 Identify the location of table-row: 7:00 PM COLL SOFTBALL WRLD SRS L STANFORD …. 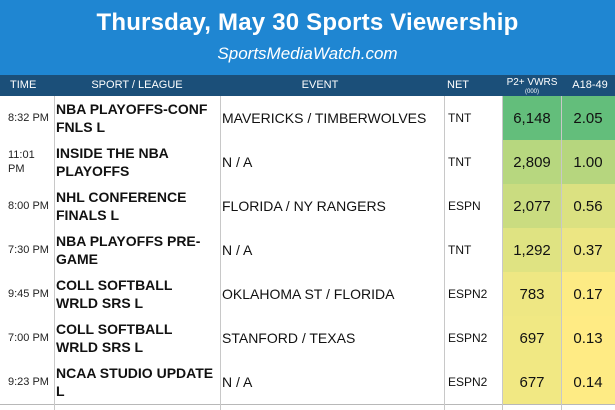
(307, 338).